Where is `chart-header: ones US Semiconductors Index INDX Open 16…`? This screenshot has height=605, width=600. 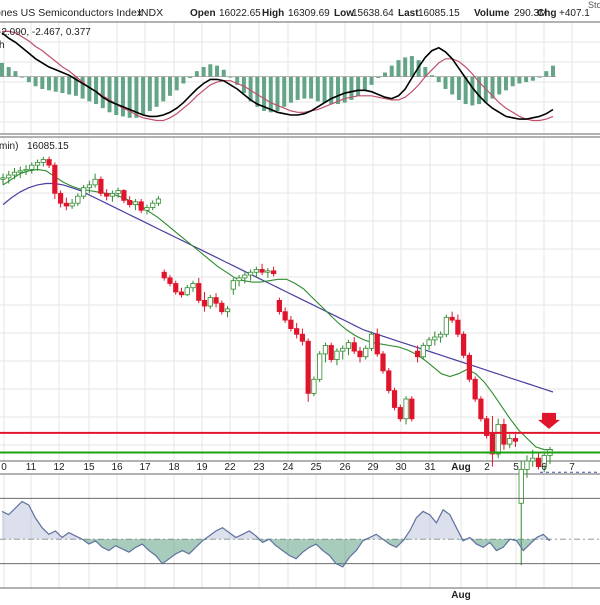
chart-header: ones US Semiconductors Index INDX Open 16… is located at coordinates (300, 9).